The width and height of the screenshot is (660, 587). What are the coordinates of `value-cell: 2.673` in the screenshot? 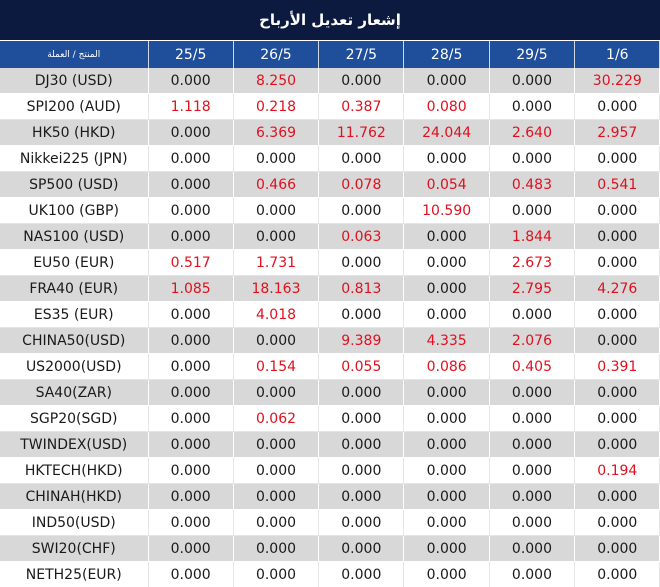 It's located at (532, 262).